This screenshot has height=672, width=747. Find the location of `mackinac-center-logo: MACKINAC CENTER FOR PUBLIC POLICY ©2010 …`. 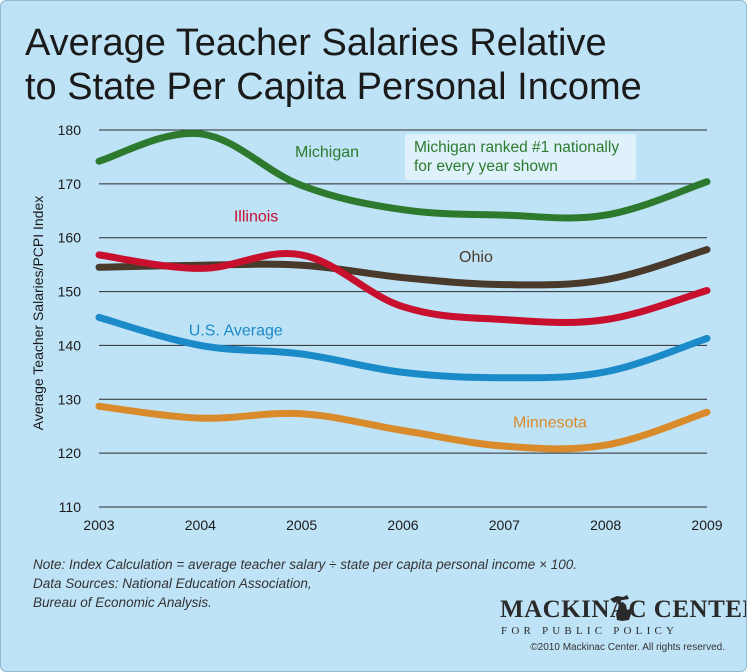

mackinac-center-logo: MACKINAC CENTER FOR PUBLIC POLICY ©2010 … is located at coordinates (621, 628).